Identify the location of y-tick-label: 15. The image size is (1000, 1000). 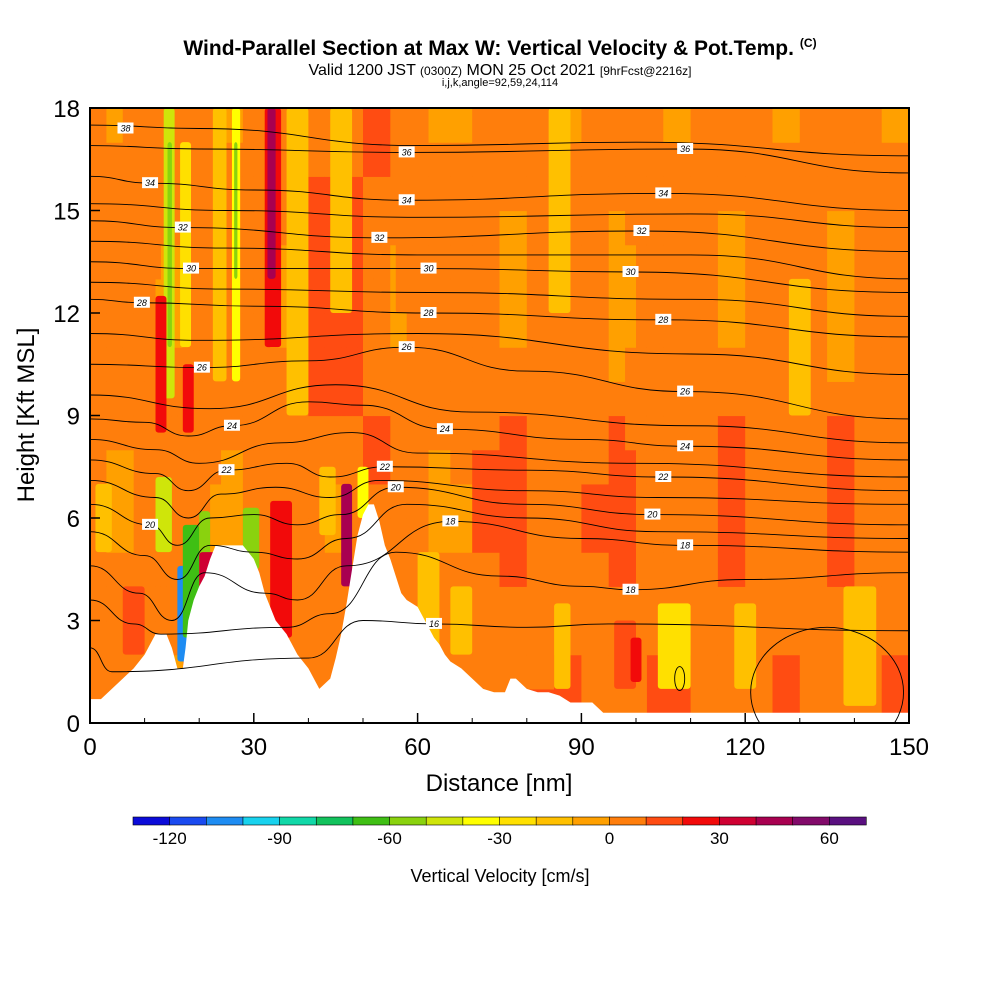
(66, 212).